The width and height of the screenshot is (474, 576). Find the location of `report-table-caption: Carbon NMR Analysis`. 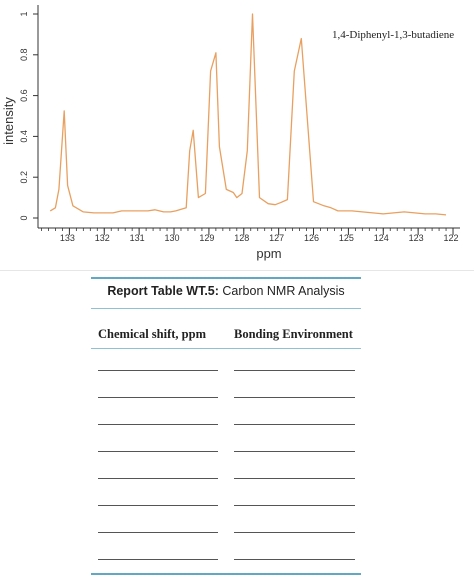

report-table-caption: Carbon NMR Analysis is located at coordinates (283, 291).